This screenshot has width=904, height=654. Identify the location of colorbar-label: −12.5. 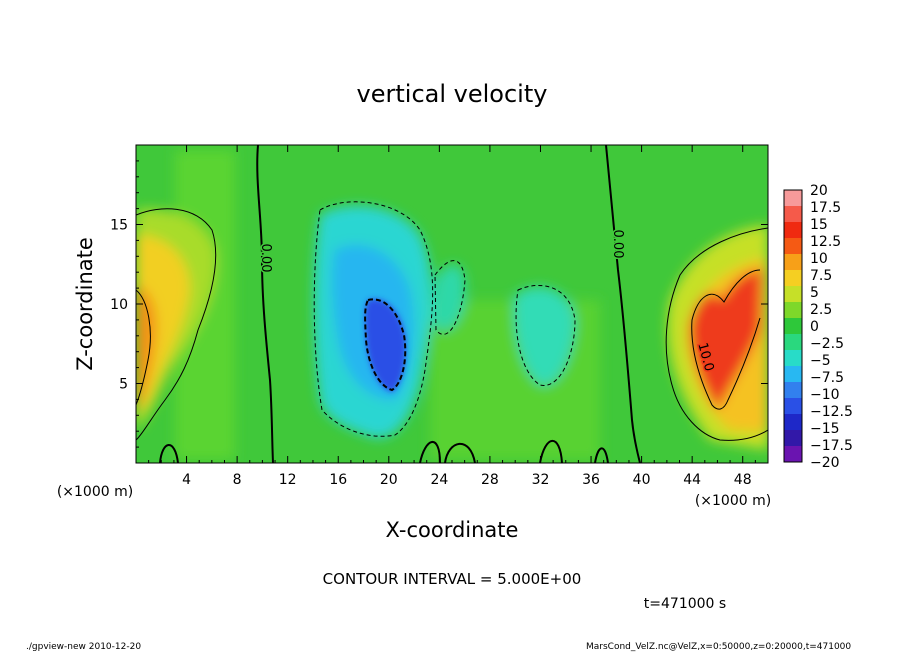
(831, 412).